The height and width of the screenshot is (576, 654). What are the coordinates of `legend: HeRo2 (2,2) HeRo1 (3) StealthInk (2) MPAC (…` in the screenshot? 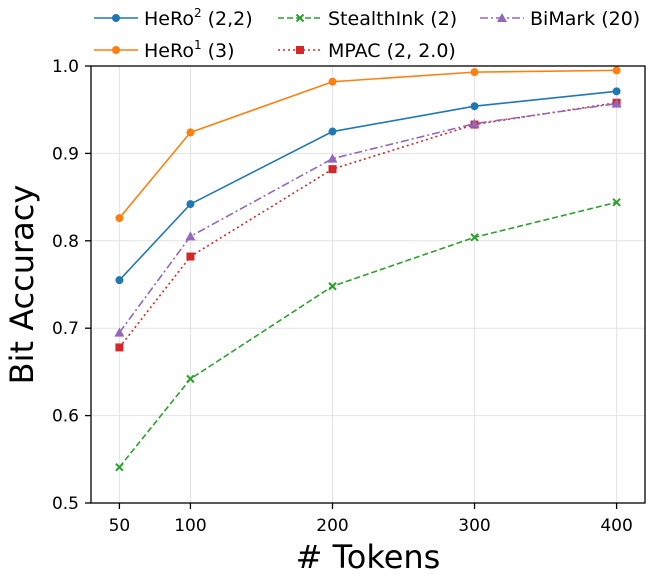 It's located at (367, 34).